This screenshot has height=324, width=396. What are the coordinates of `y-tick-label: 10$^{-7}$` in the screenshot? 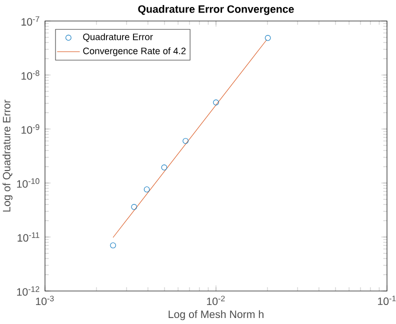 It's located at (31, 21).